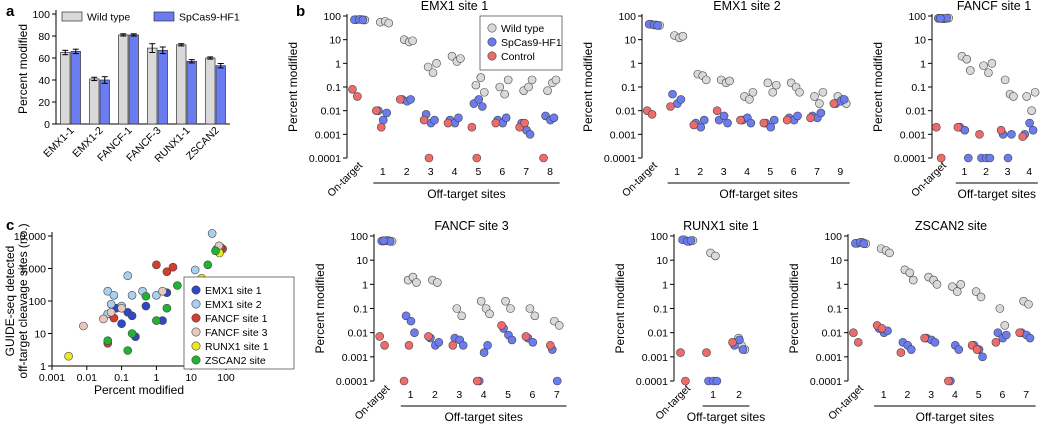 The width and height of the screenshot is (1050, 429). I want to click on y-tick-label: 0.001, so click(829, 358).